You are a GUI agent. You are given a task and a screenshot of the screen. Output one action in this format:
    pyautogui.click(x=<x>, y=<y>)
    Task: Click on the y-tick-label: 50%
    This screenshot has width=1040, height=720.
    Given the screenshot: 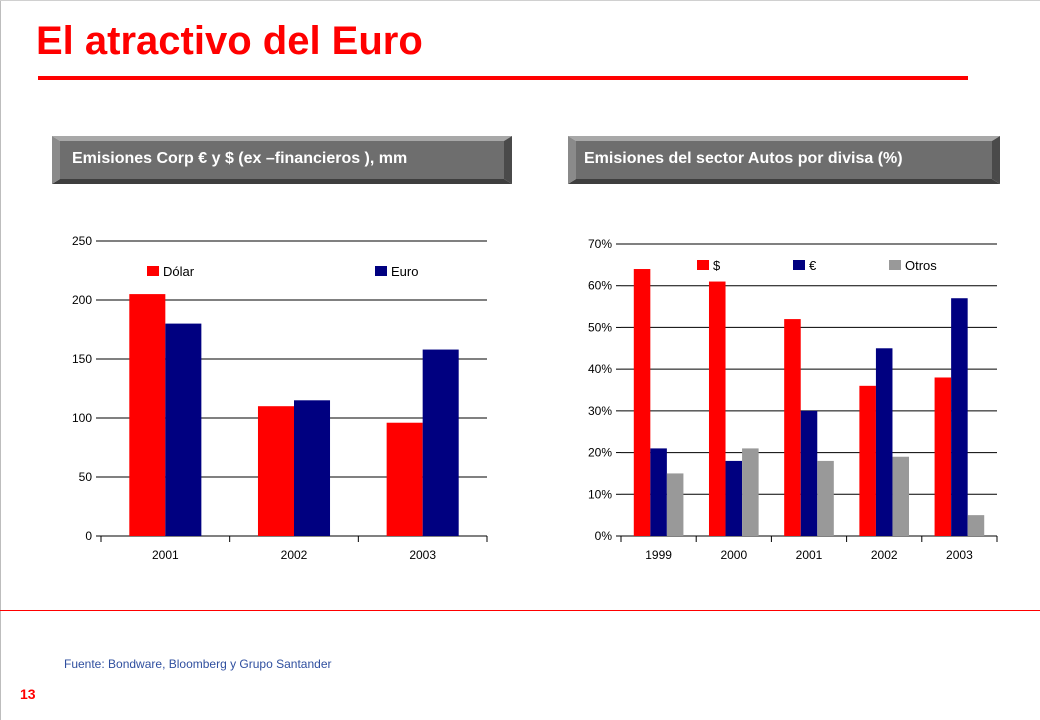 What is the action you would take?
    pyautogui.click(x=600, y=327)
    